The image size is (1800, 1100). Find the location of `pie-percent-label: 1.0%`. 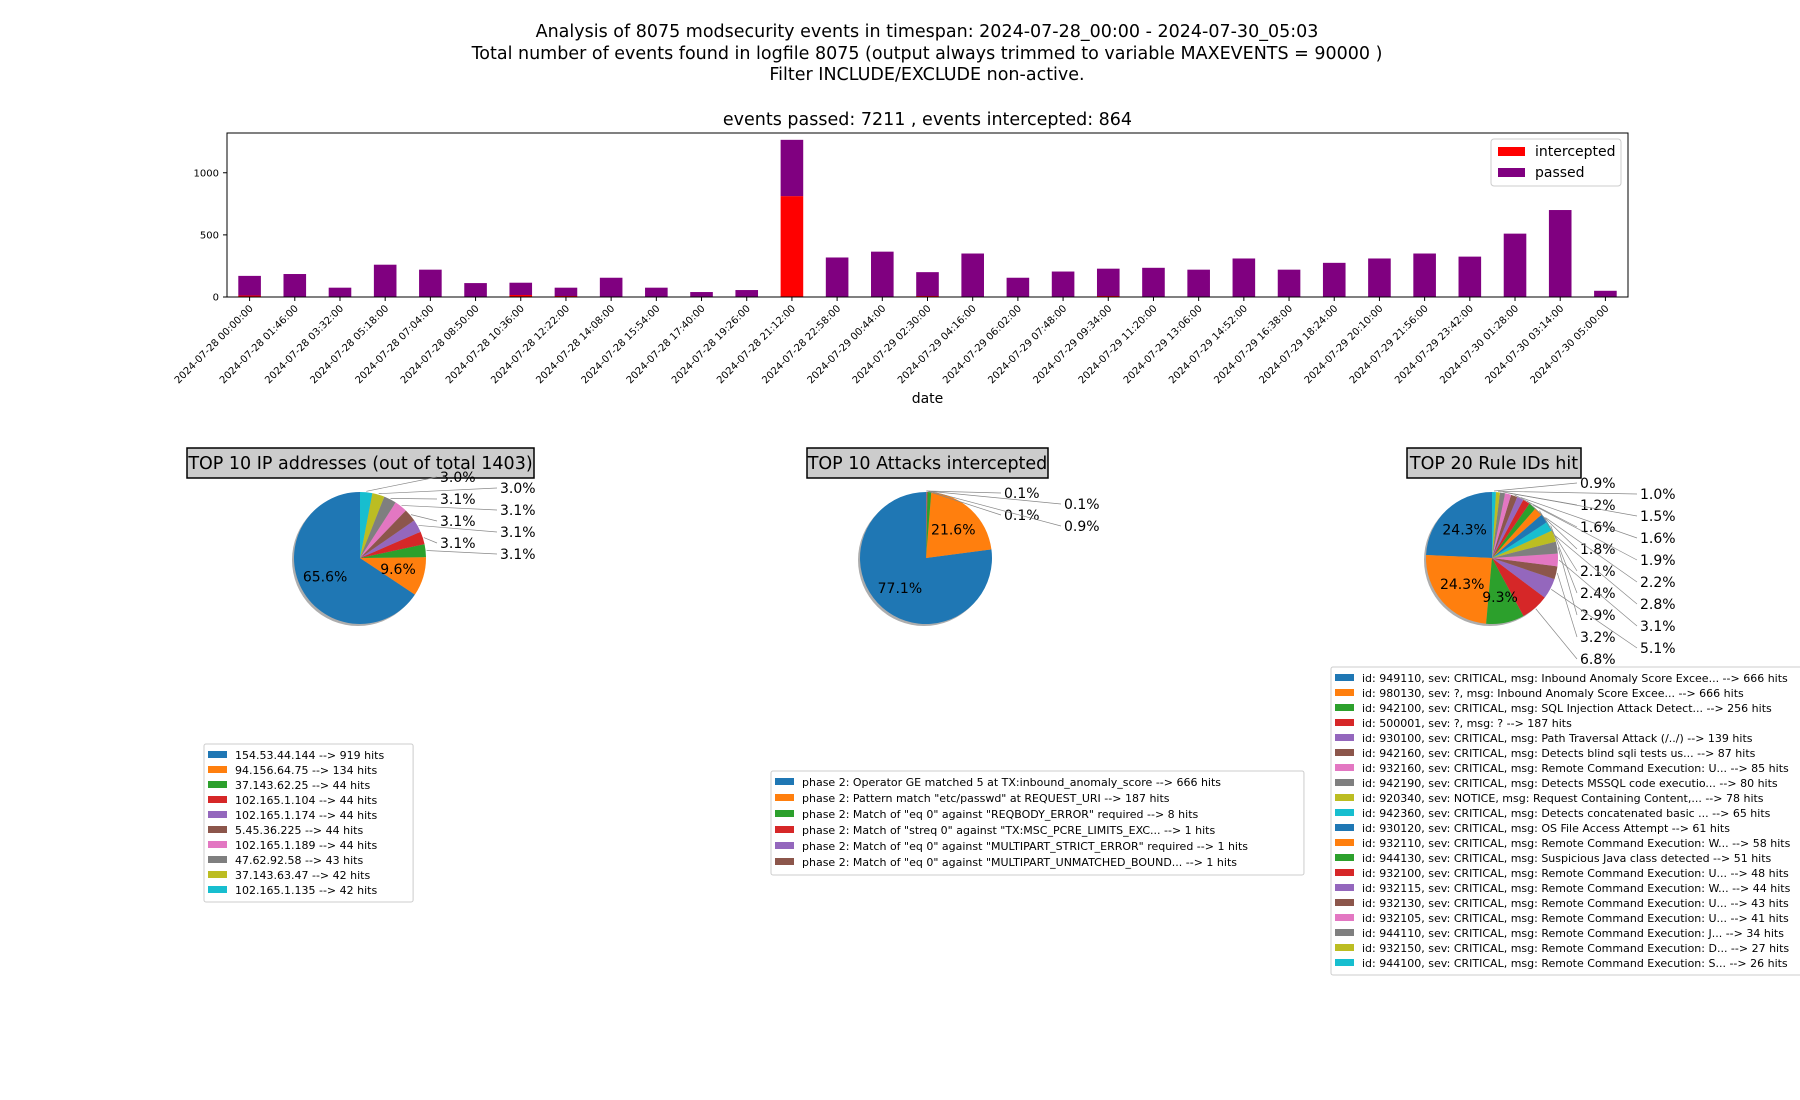

pie-percent-label: 1.0% is located at coordinates (1658, 495).